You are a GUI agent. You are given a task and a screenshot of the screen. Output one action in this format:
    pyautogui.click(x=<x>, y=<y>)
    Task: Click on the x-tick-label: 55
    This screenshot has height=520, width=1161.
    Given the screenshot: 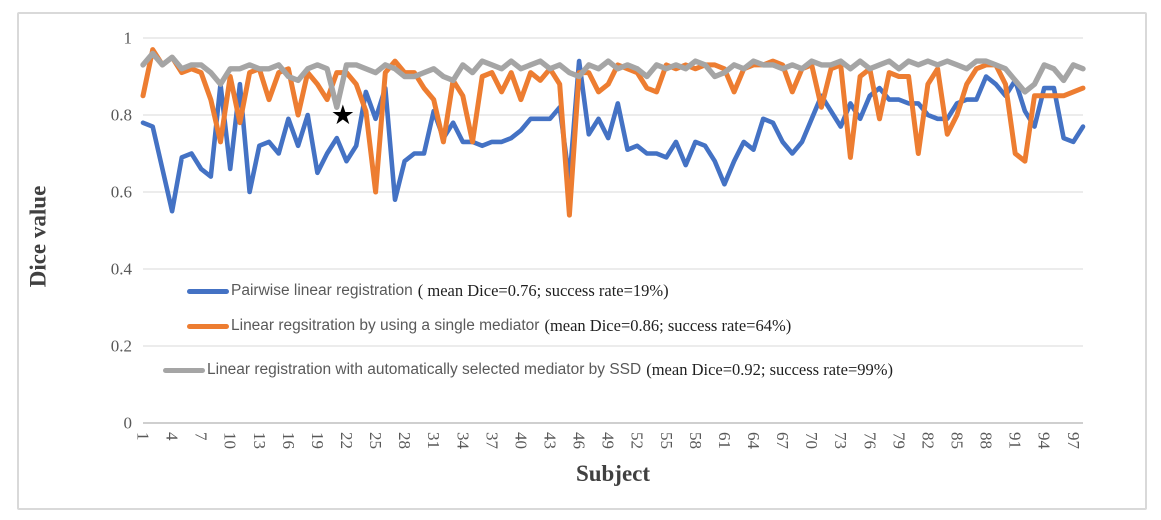 What is the action you would take?
    pyautogui.click(x=666, y=440)
    